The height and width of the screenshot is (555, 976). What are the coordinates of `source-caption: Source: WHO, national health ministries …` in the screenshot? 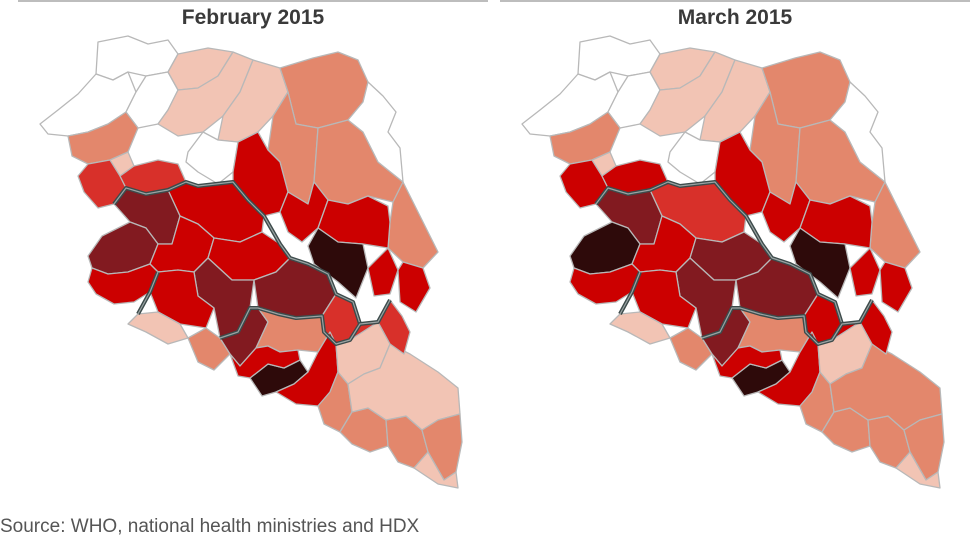 It's located at (210, 526).